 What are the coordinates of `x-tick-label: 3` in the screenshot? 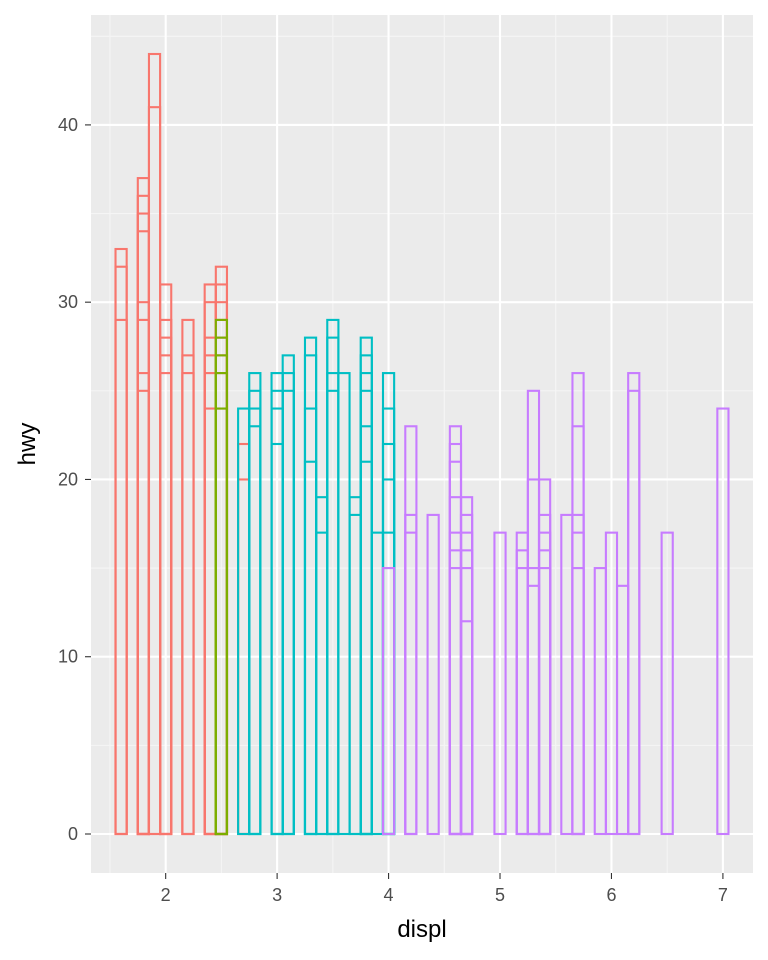 It's located at (277, 895).